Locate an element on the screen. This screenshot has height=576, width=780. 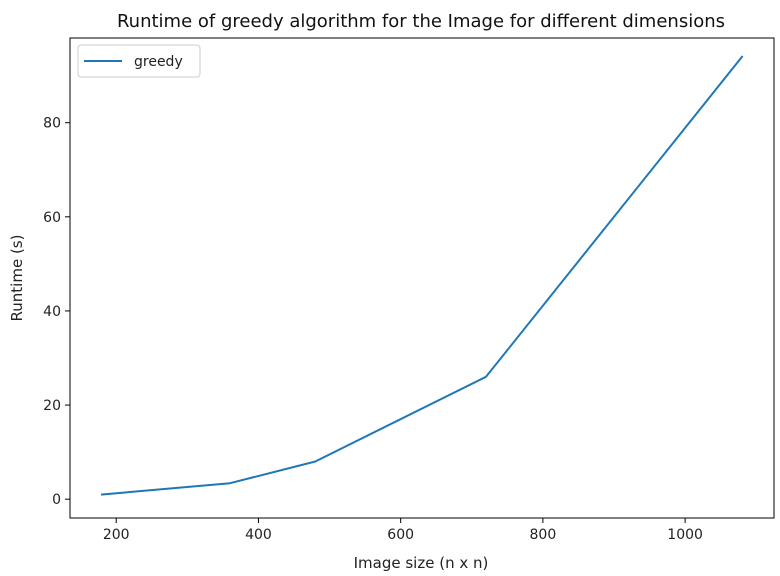
x-tick-label: 600 is located at coordinates (400, 535).